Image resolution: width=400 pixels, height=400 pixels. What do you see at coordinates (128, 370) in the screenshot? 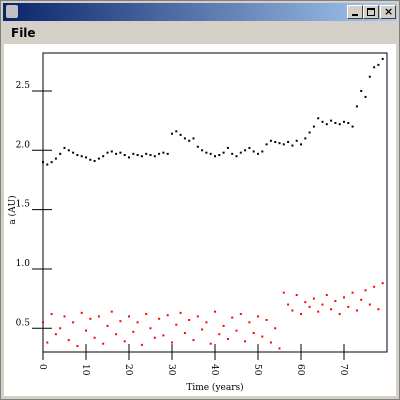
I see `x-tick-label: 20` at bounding box center [128, 370].